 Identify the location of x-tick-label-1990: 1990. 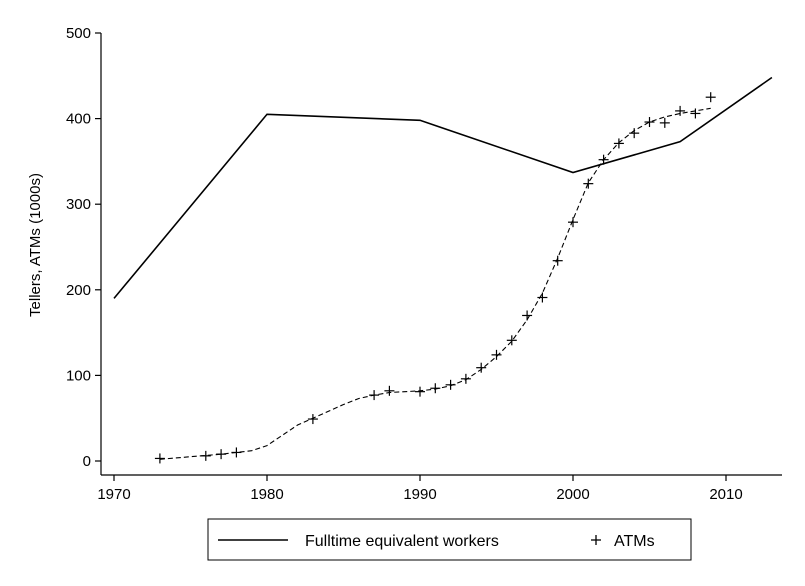
(419, 494).